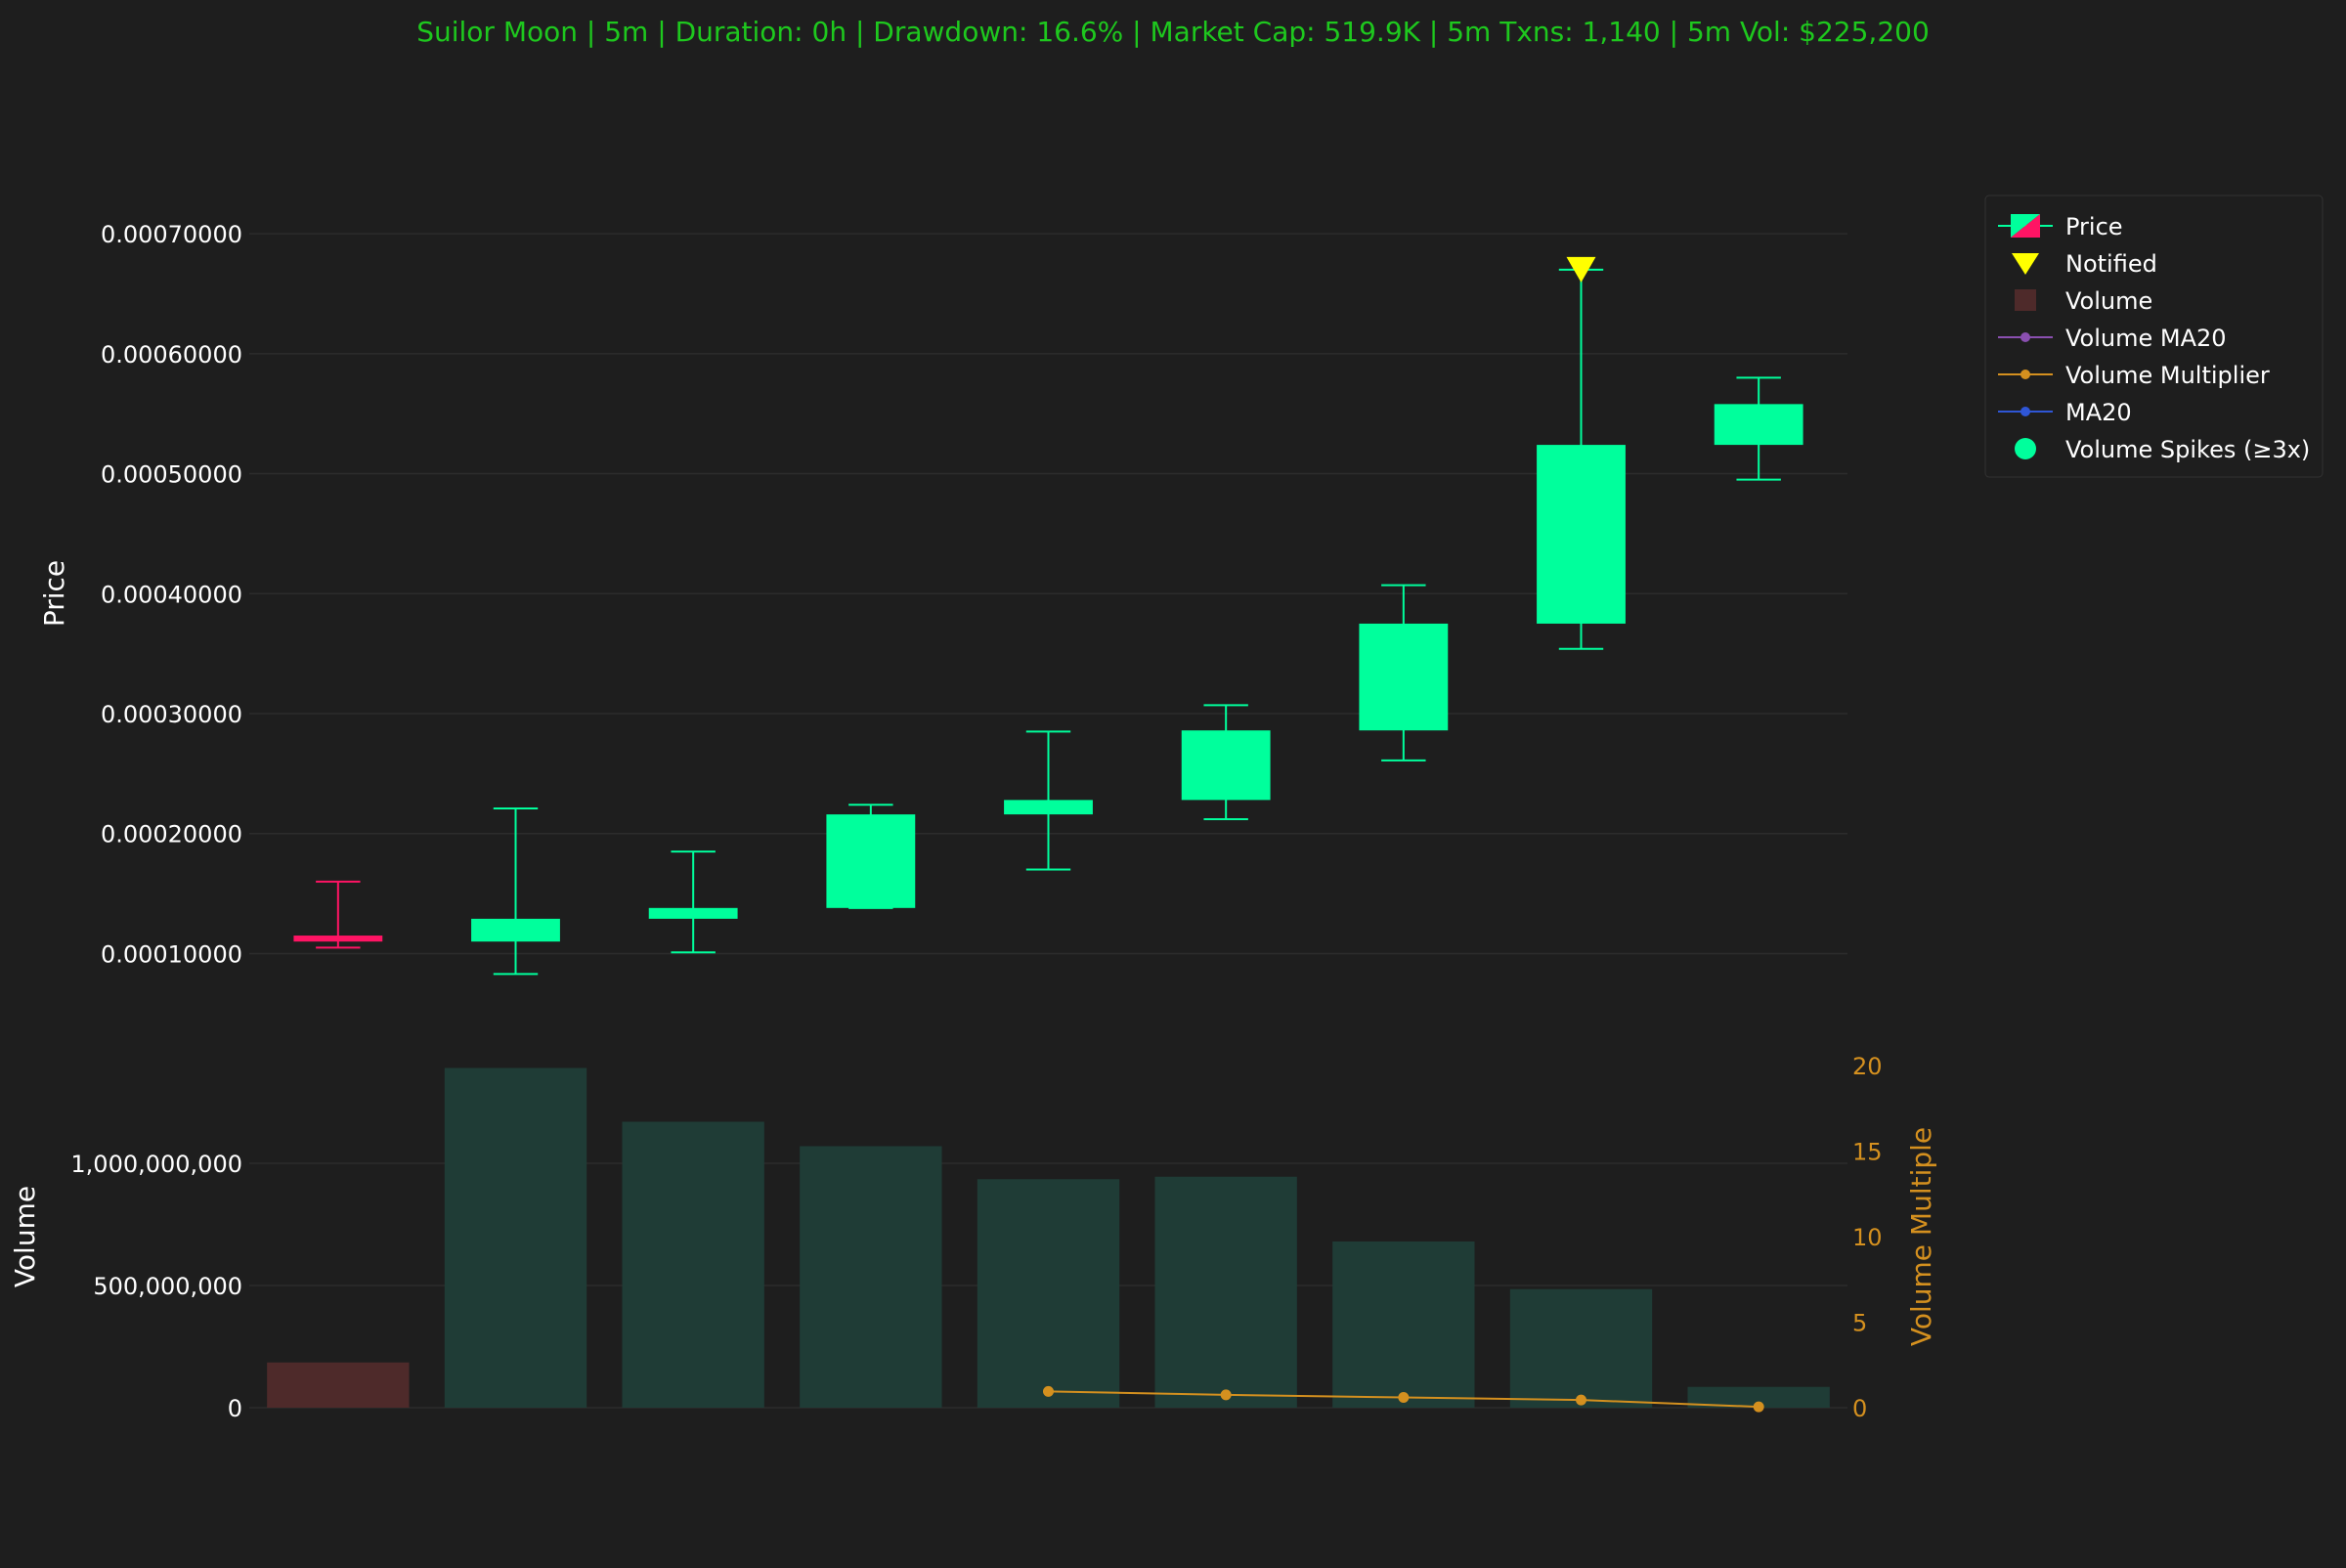 The image size is (2346, 1568). What do you see at coordinates (1921, 1236) in the screenshot?
I see `multiplier-axis-label: Volume Multiple` at bounding box center [1921, 1236].